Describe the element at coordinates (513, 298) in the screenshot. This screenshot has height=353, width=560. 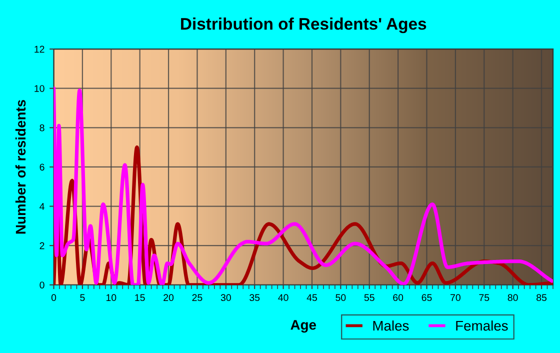
I see `x-tick-label: 80` at that location.